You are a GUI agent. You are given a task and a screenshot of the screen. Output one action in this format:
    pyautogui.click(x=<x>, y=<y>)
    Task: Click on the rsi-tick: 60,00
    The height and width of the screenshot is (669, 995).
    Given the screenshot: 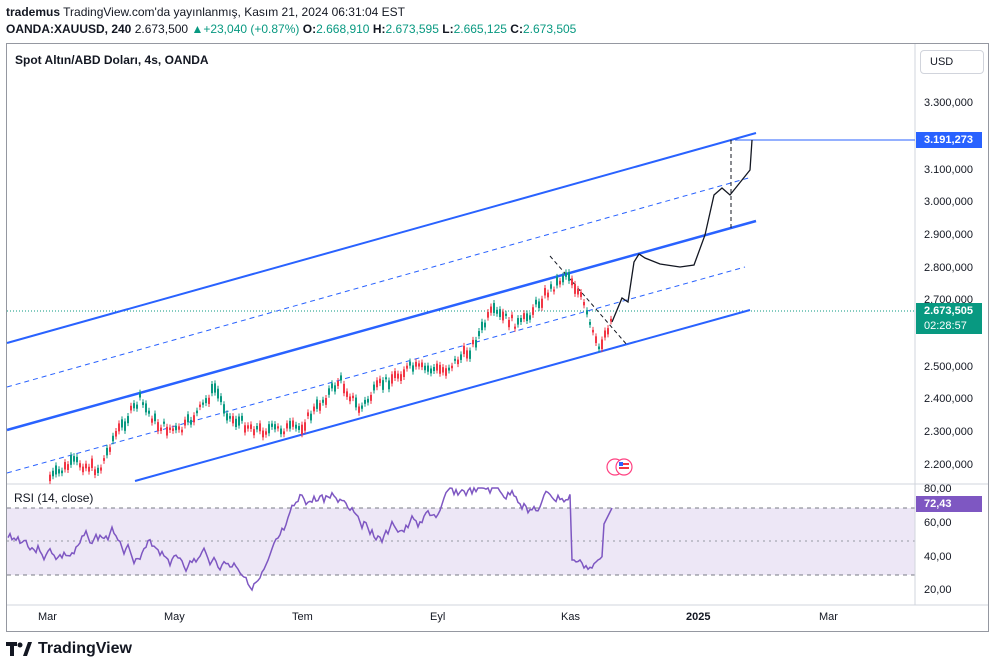 What is the action you would take?
    pyautogui.click(x=938, y=523)
    